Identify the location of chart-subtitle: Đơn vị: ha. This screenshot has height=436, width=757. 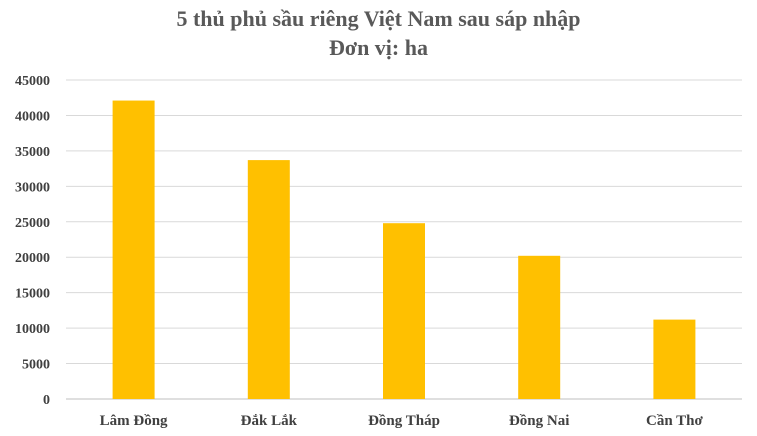
(378, 47).